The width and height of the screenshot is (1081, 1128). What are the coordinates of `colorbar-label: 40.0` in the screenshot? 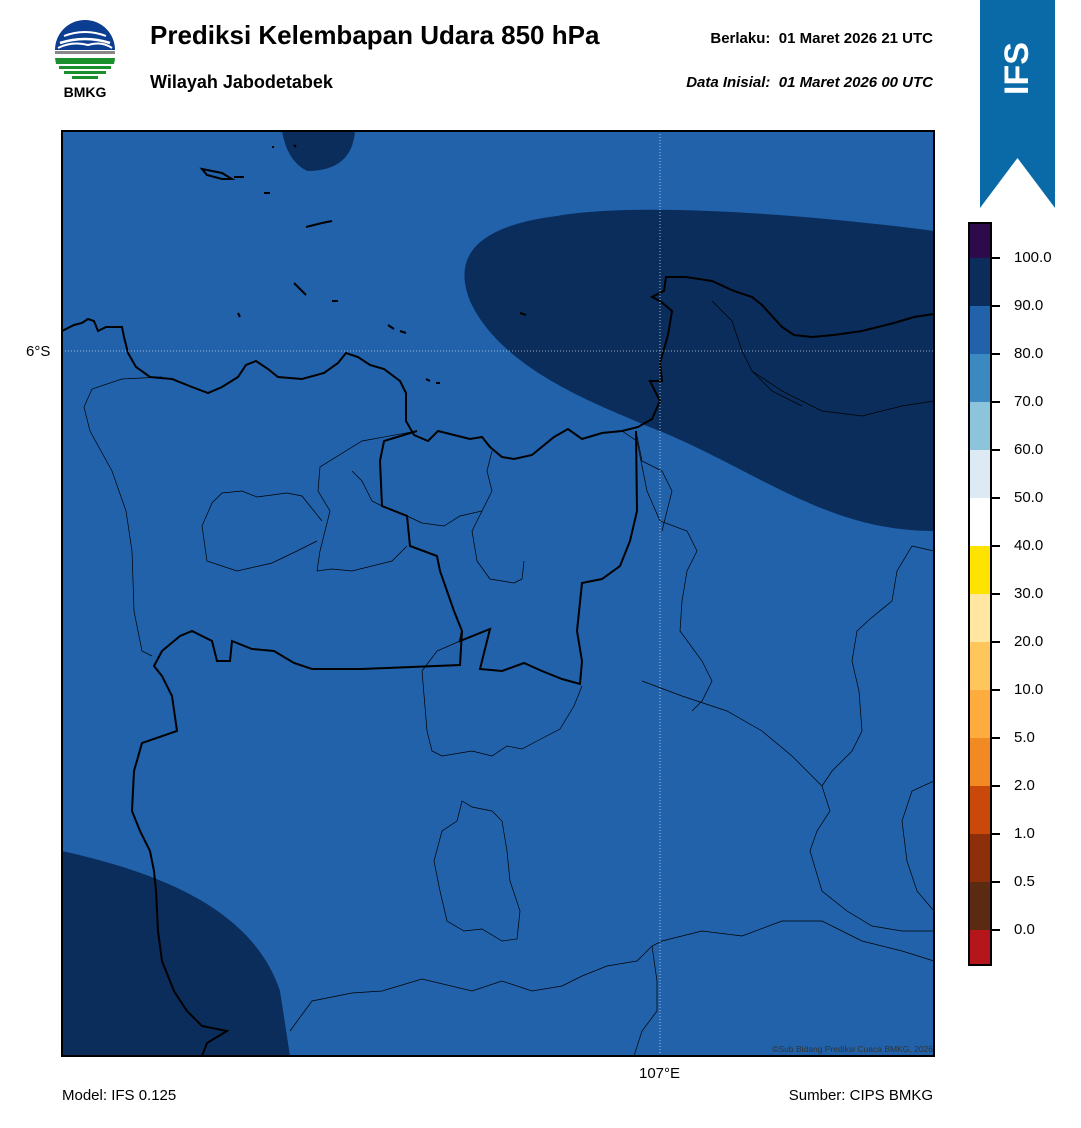 It's located at (1029, 545).